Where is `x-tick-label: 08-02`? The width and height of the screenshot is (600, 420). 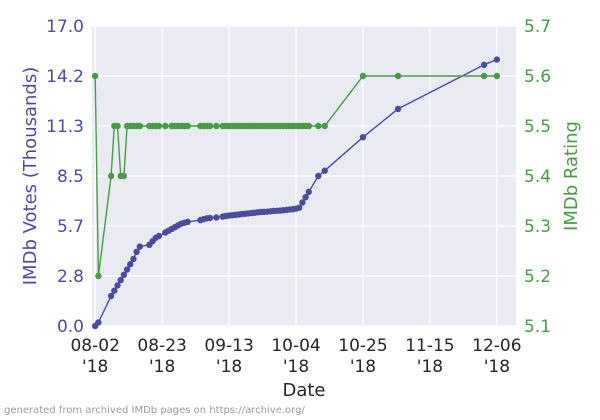 x-tick-label: 08-02 is located at coordinates (94, 346).